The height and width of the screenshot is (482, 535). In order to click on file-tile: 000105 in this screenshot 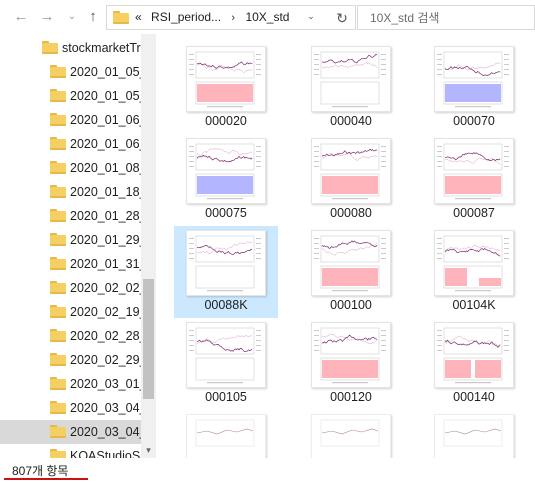, I will do `click(226, 364)`.